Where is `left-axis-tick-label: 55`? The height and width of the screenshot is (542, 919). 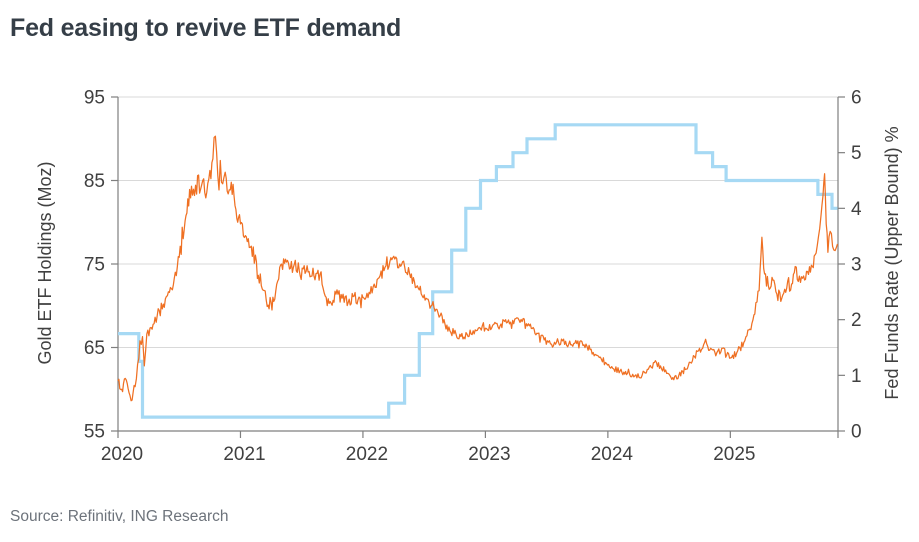
left-axis-tick-label: 55 is located at coordinates (94, 432).